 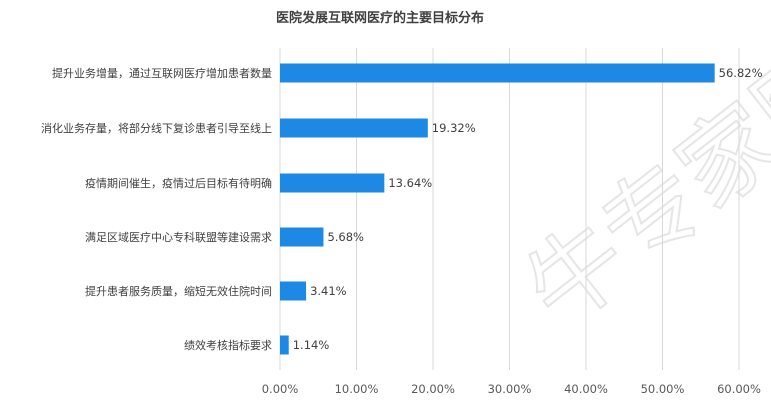 What do you see at coordinates (739, 389) in the screenshot?
I see `x-tick-label: 60.00%` at bounding box center [739, 389].